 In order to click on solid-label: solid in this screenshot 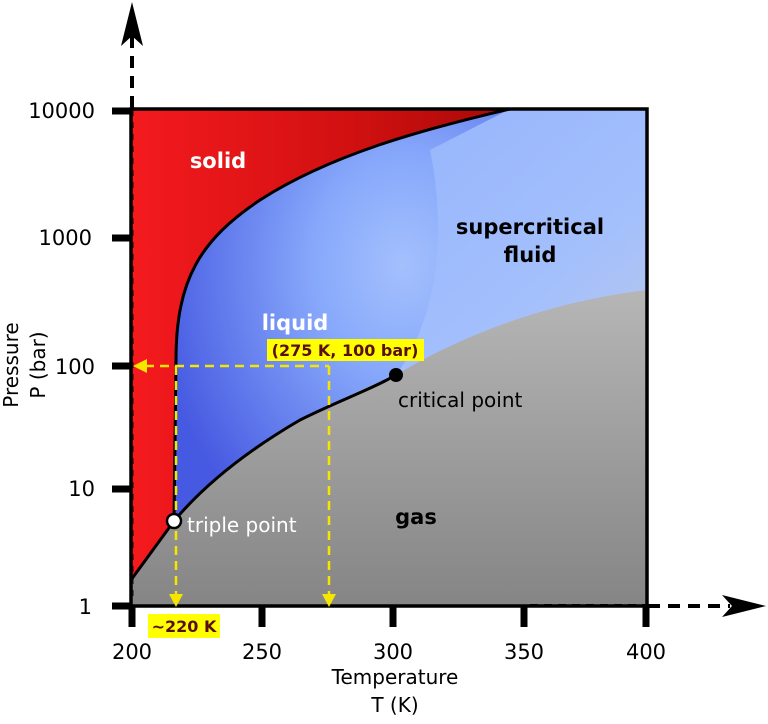, I will do `click(218, 161)`.